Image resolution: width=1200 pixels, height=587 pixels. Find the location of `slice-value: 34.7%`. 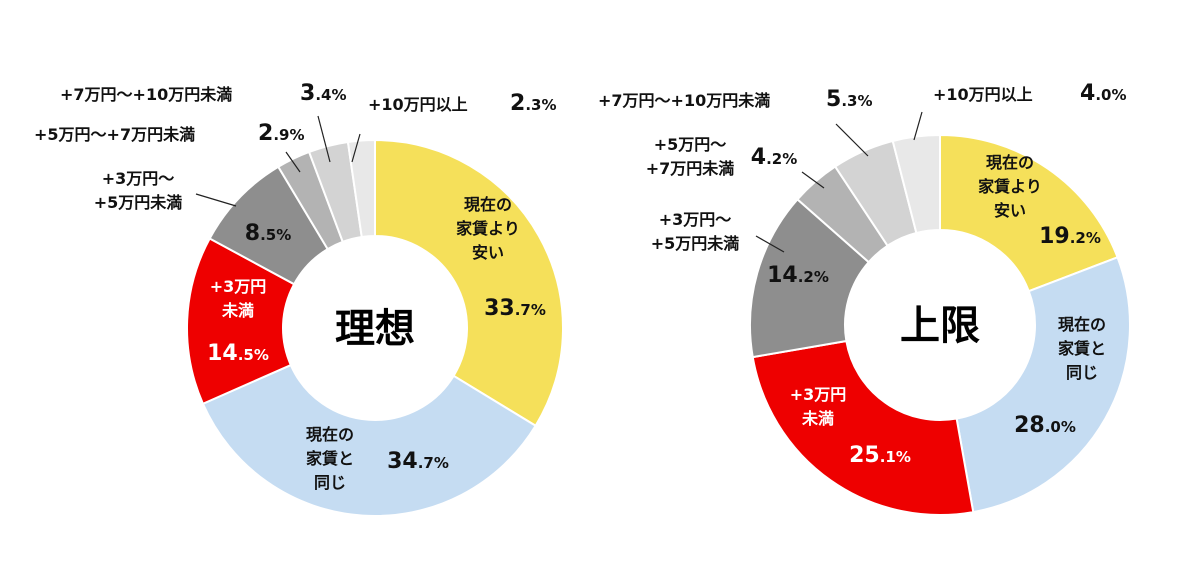

slice-value: 34.7% is located at coordinates (418, 461).